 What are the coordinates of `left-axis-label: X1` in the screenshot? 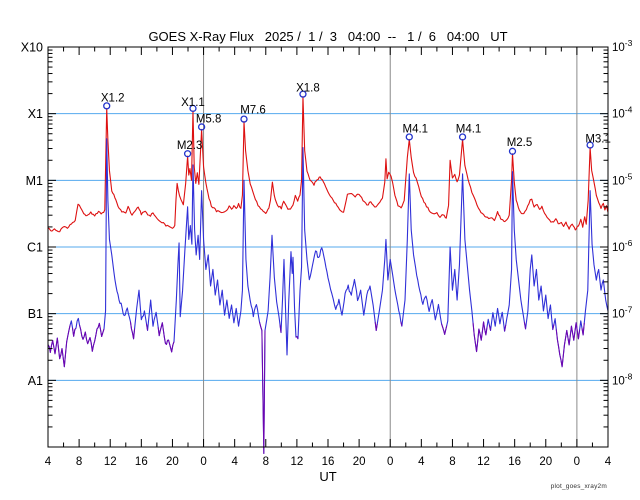 It's located at (35, 114).